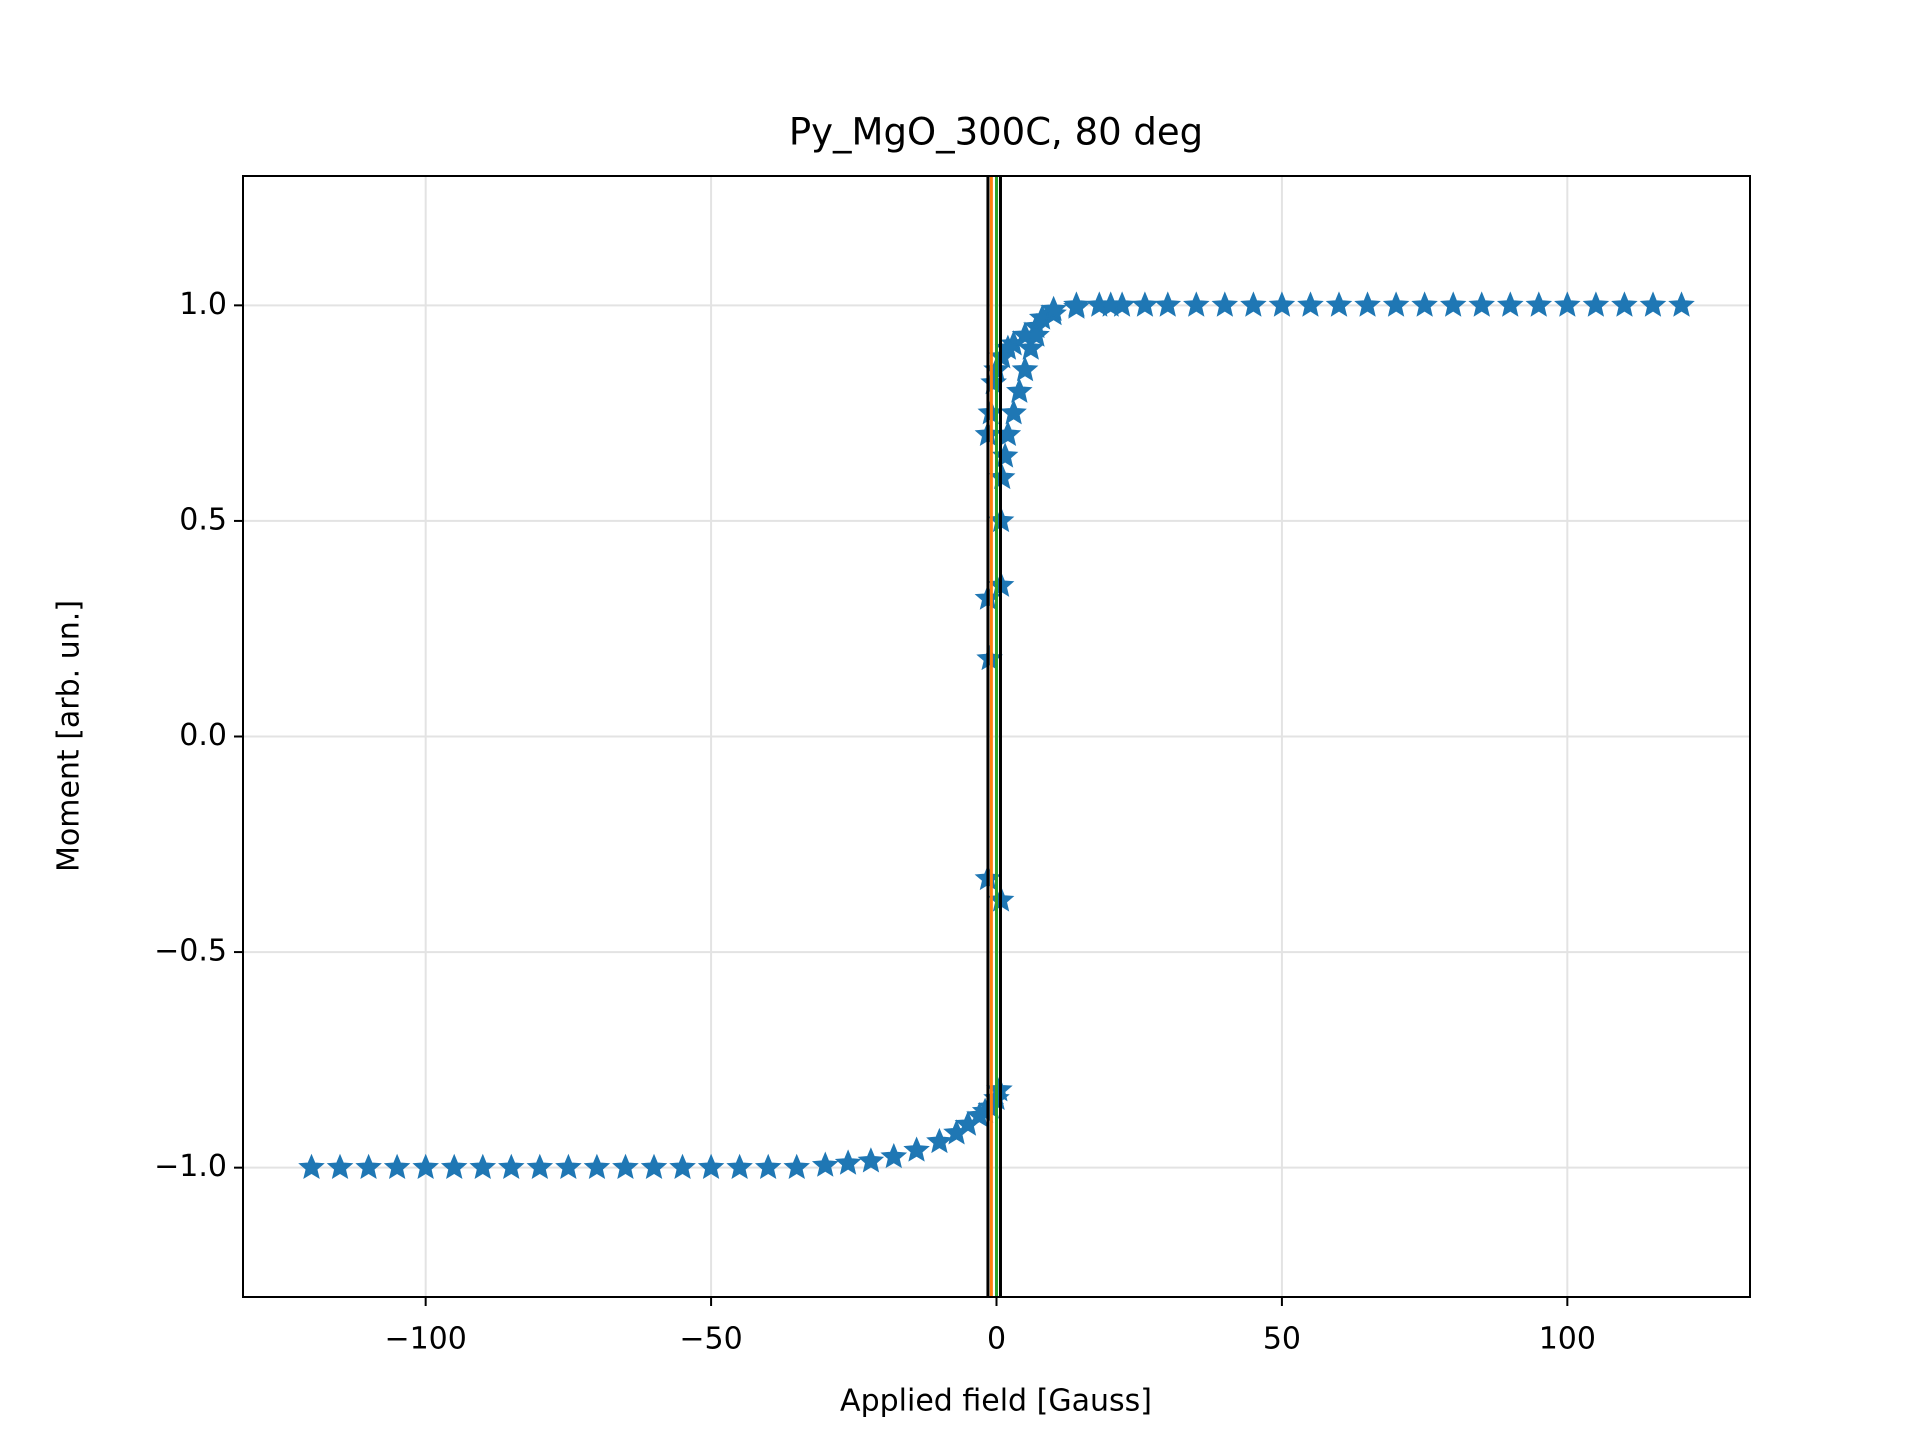  Describe the element at coordinates (710, 1339) in the screenshot. I see `x-tick-label: −50` at that location.